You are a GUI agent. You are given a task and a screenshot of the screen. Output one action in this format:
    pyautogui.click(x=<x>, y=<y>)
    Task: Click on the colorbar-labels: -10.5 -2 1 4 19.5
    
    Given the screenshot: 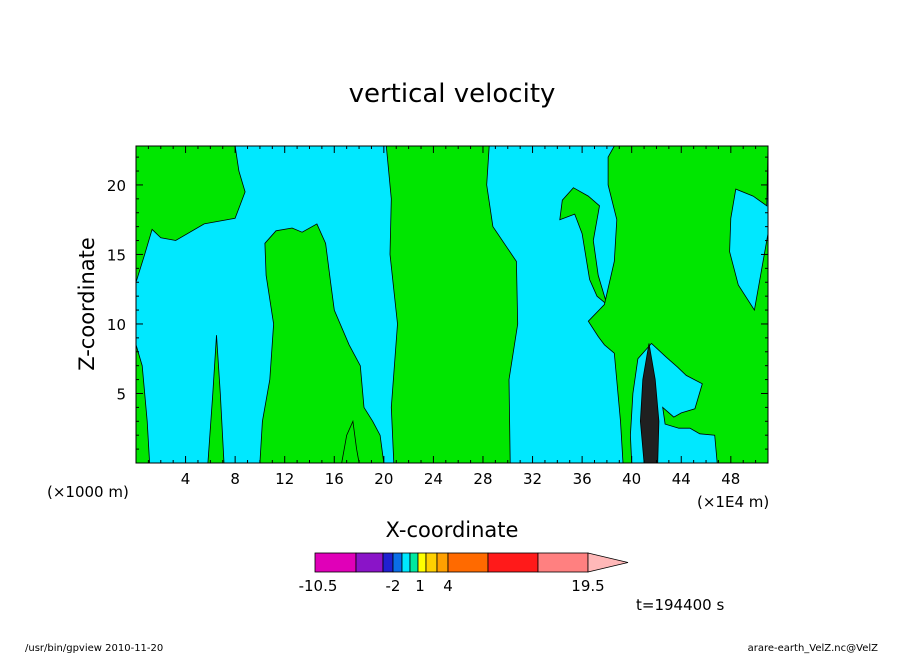 What is the action you would take?
    pyautogui.click(x=452, y=586)
    